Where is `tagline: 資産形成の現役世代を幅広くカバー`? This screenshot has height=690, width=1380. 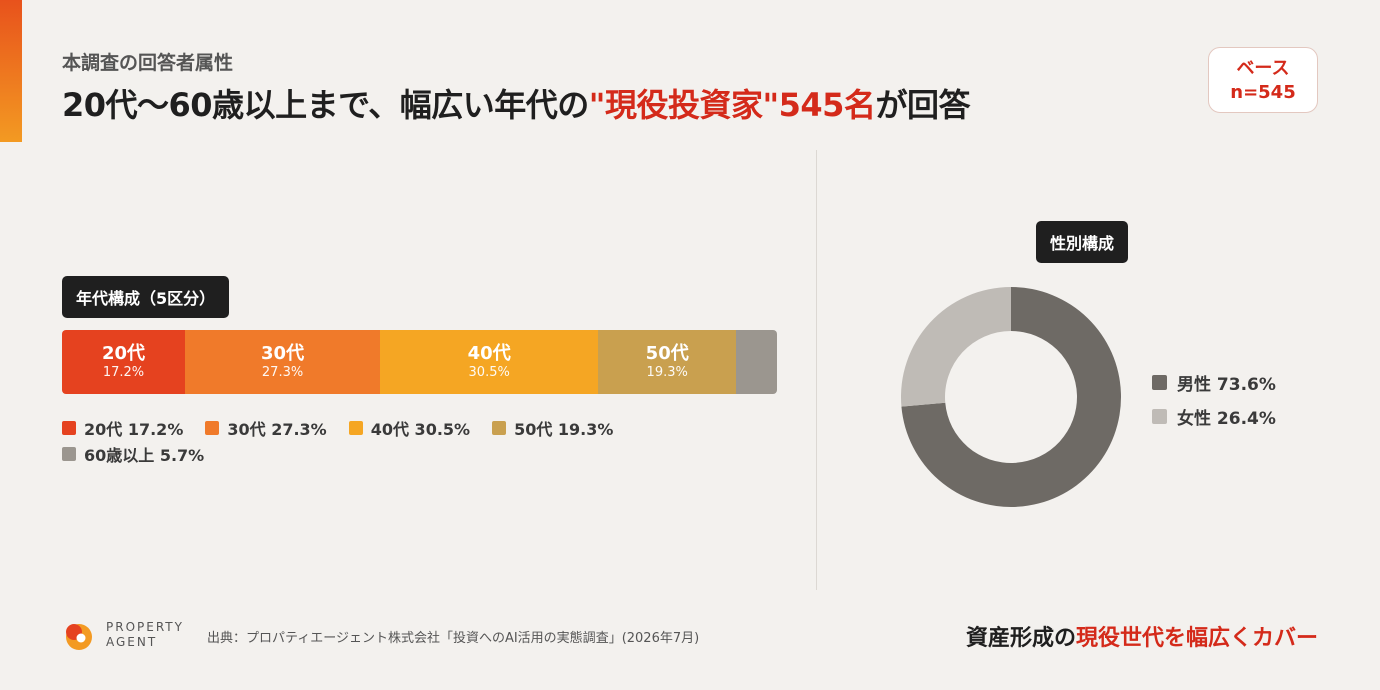
tagline: 資産形成の現役世代を幅広くカバー is located at coordinates (1142, 636).